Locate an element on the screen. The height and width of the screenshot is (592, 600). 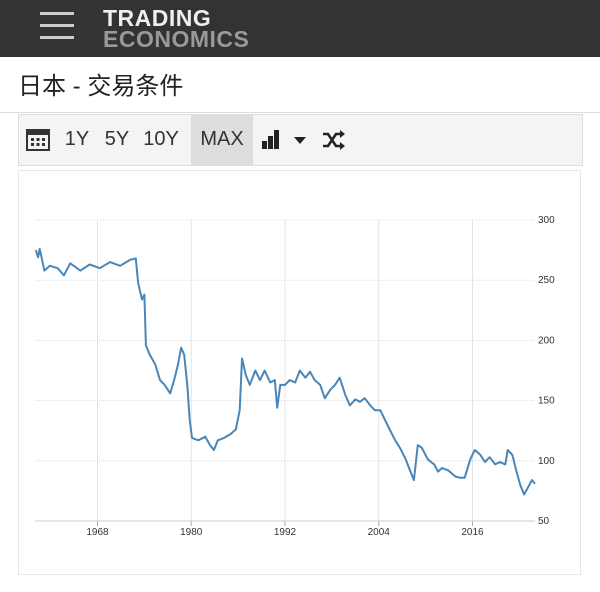
logo-top: TRADING is located at coordinates (157, 18).